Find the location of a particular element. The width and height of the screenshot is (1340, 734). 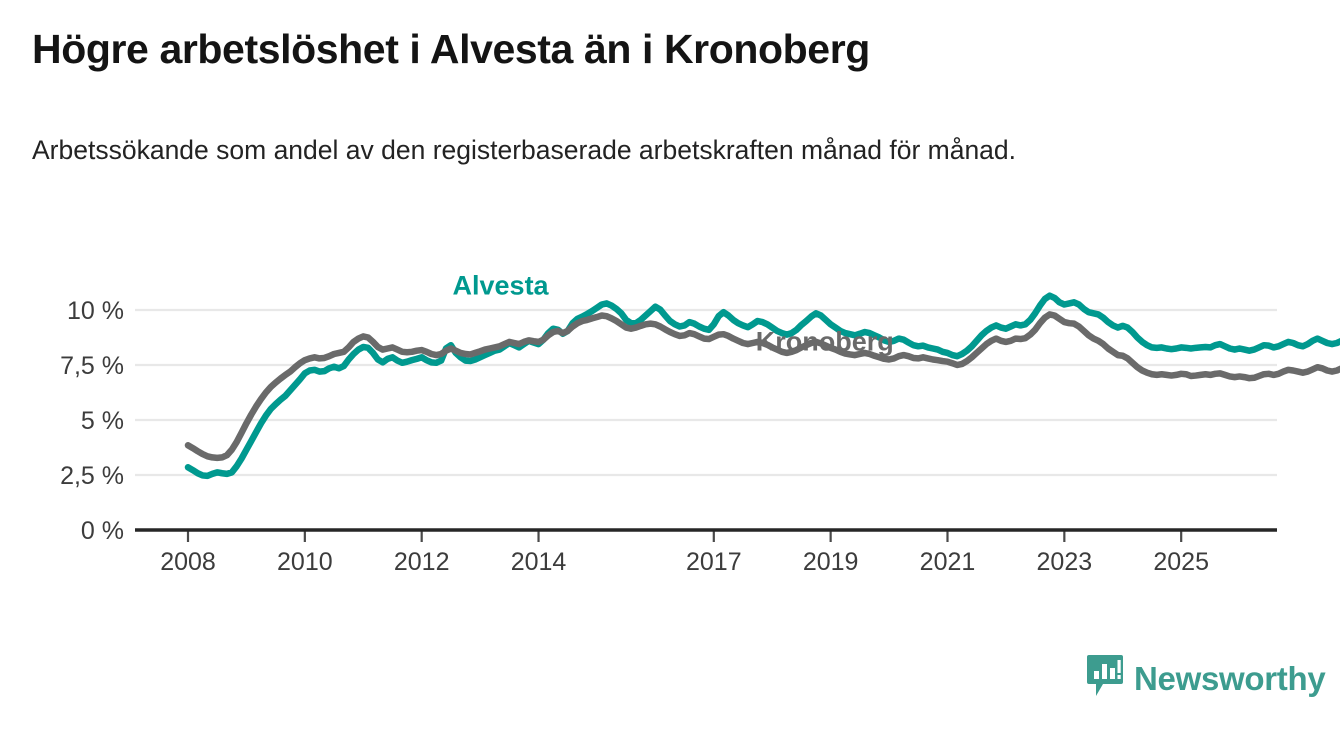

bar-chart-speech-bubble-icon is located at coordinates (1105, 678).